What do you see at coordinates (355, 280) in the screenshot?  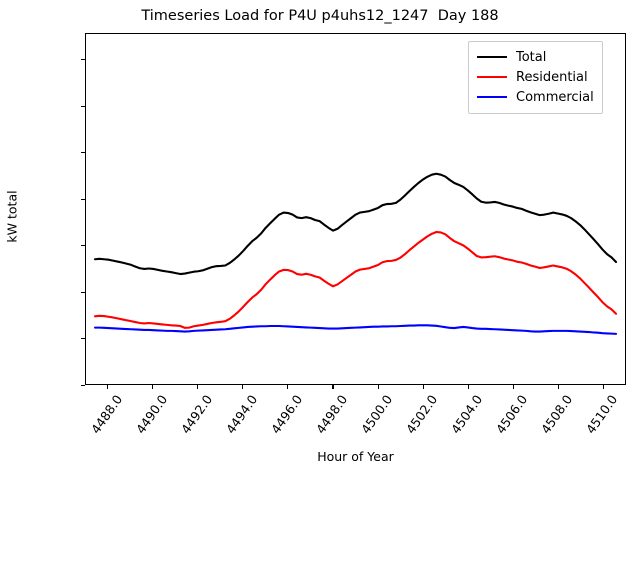 I see `series-line-residential` at bounding box center [355, 280].